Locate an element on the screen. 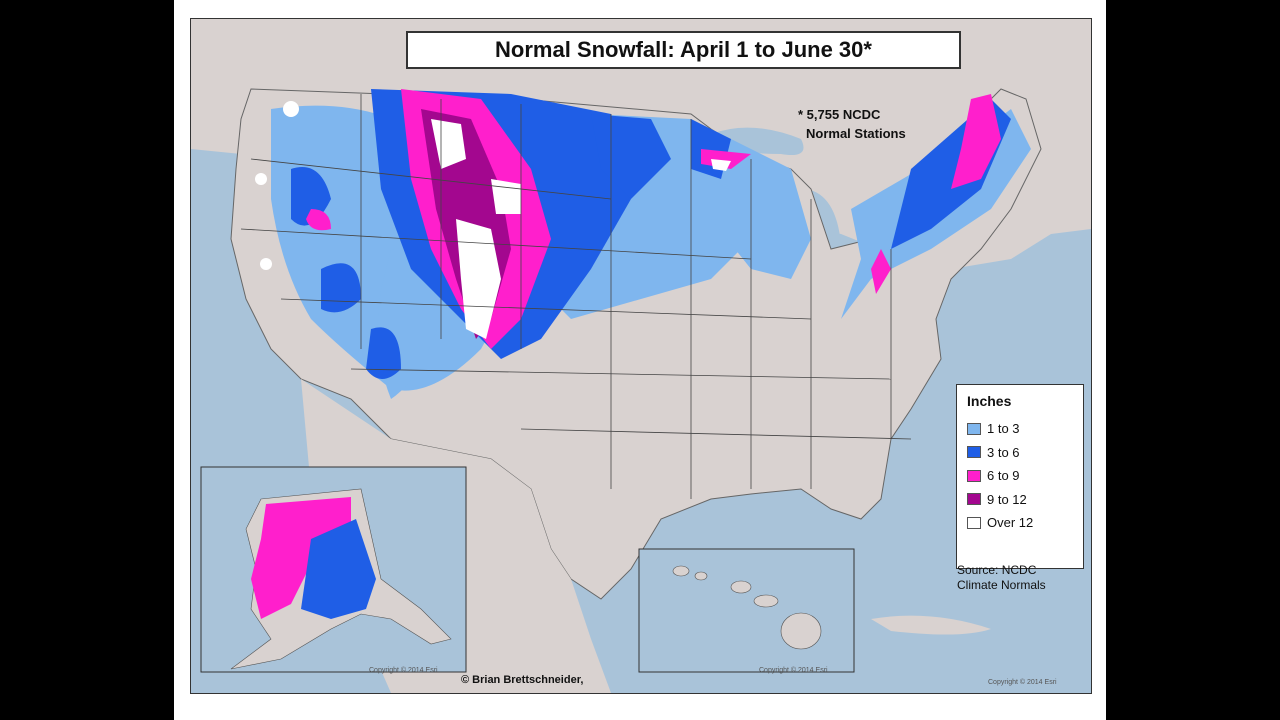  alaska-blue is located at coordinates (338, 569).